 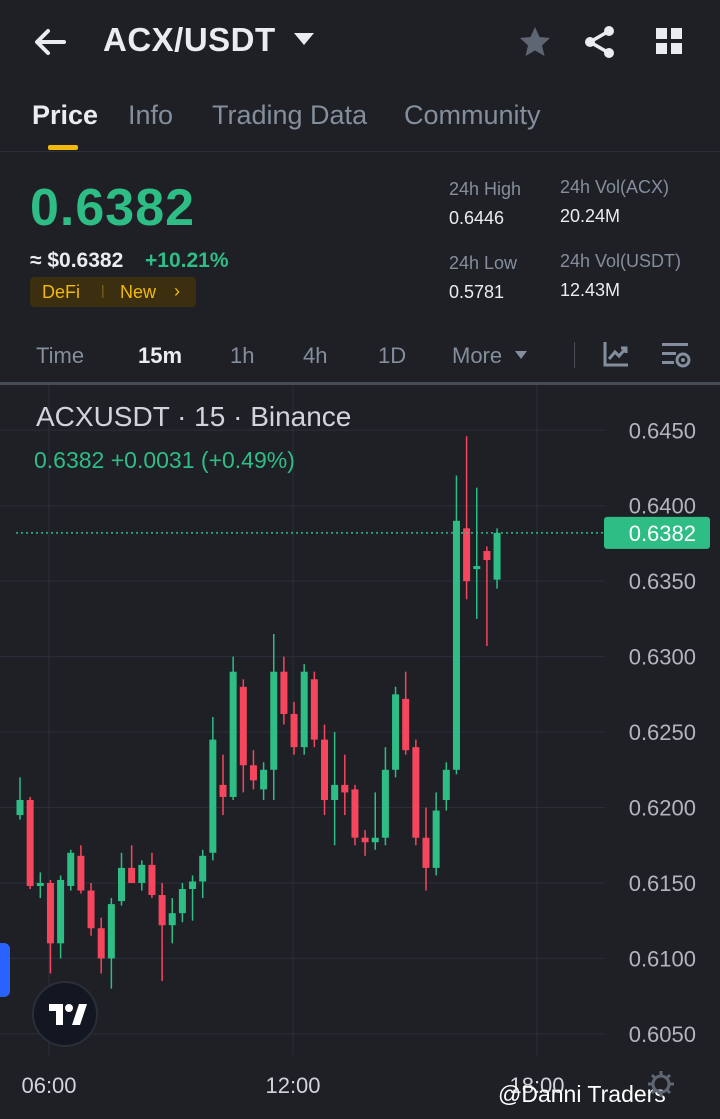 I want to click on interval-1d: 1D, so click(x=392, y=355).